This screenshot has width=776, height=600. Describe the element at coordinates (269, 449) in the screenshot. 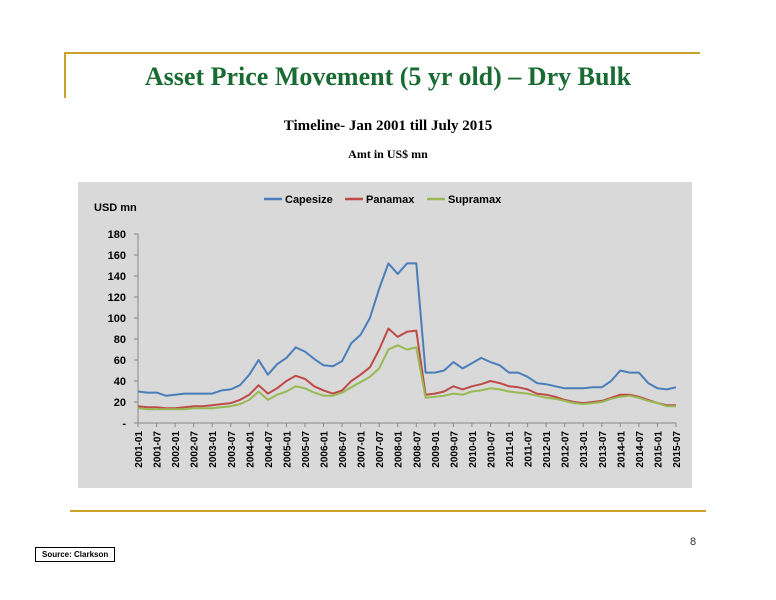

I see `x-tick-label: 2004-07` at that location.